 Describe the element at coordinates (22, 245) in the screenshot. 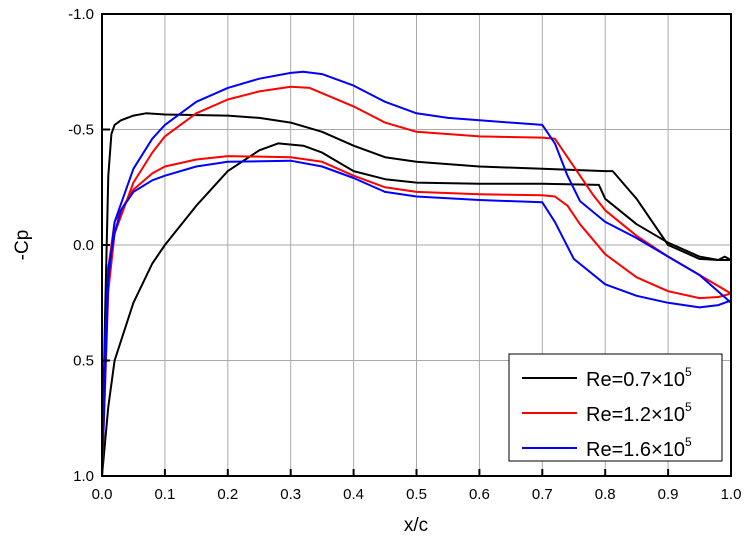

I see `y-axis-label: -Cp` at that location.